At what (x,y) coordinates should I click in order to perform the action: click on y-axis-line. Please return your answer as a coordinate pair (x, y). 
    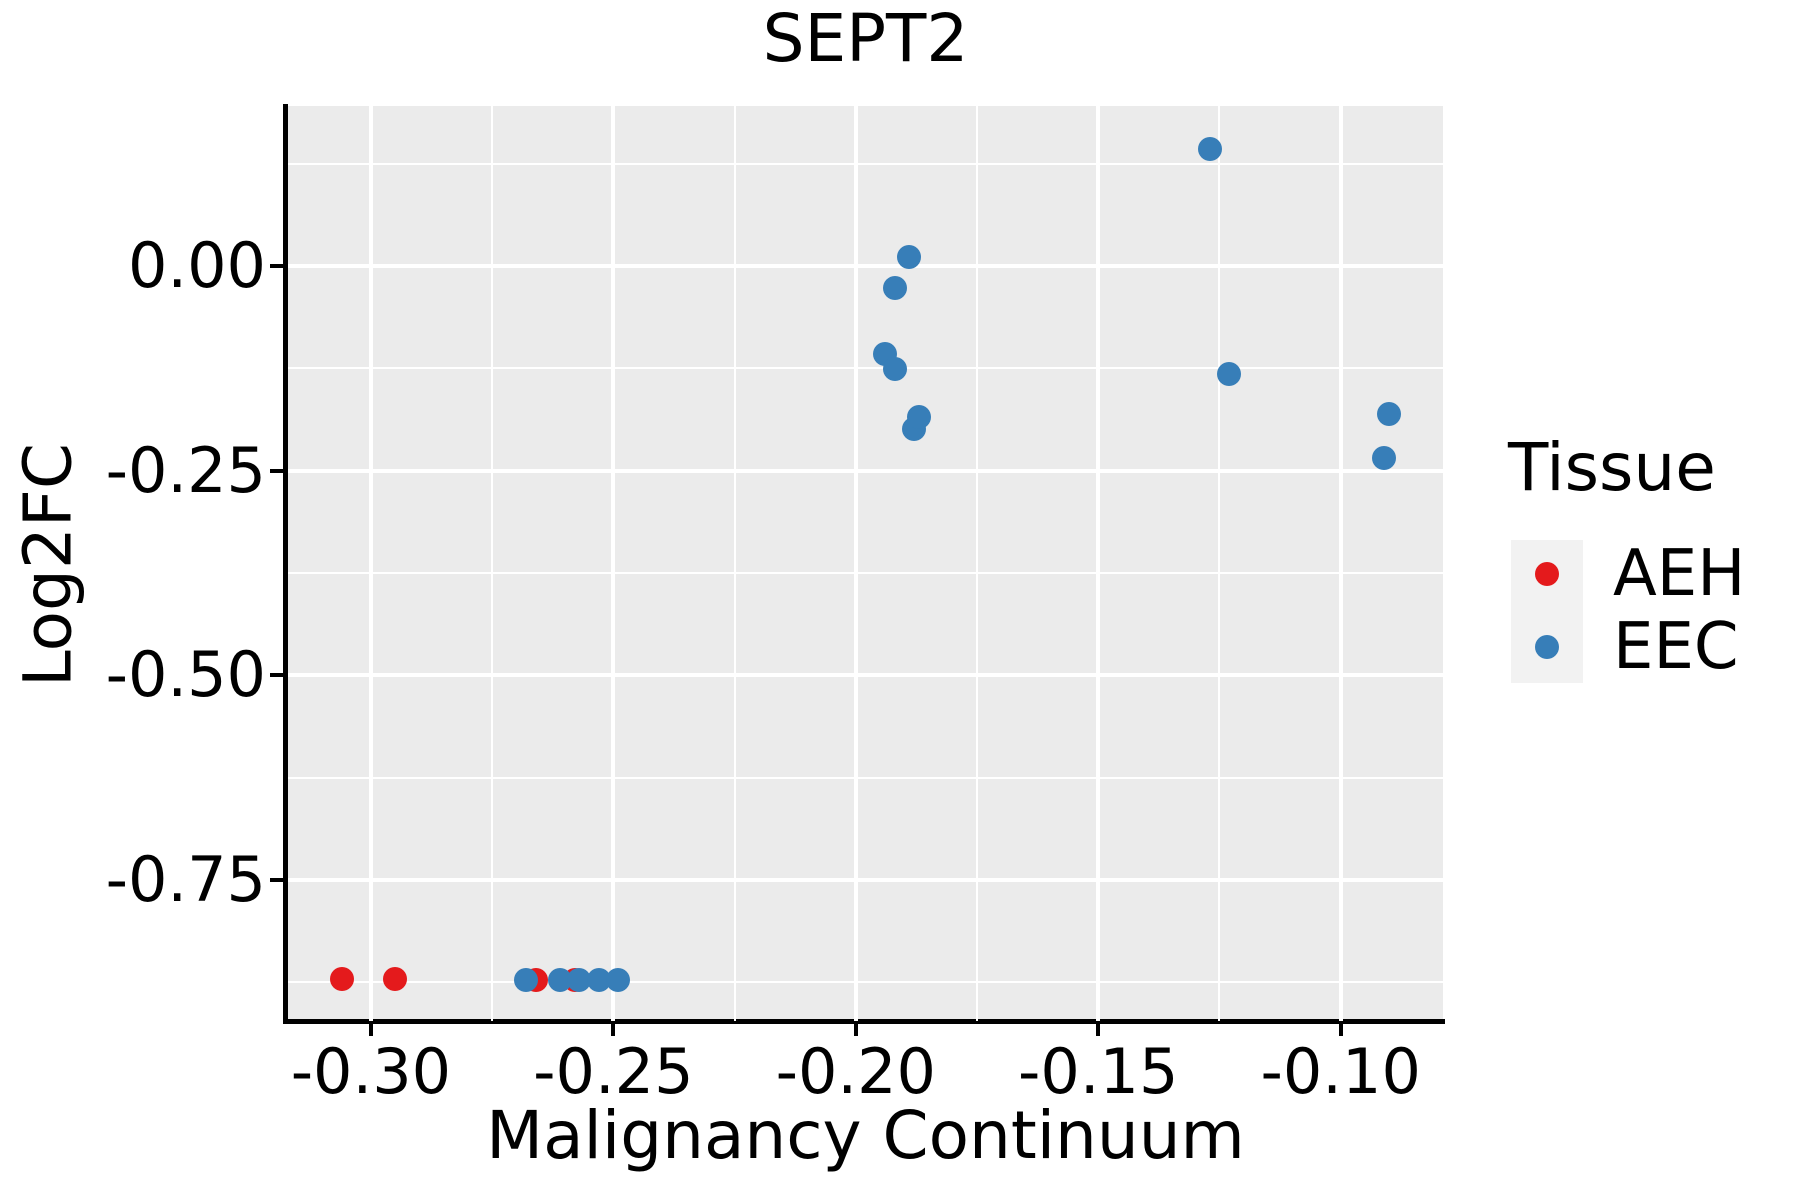
    Looking at the image, I should click on (285, 564).